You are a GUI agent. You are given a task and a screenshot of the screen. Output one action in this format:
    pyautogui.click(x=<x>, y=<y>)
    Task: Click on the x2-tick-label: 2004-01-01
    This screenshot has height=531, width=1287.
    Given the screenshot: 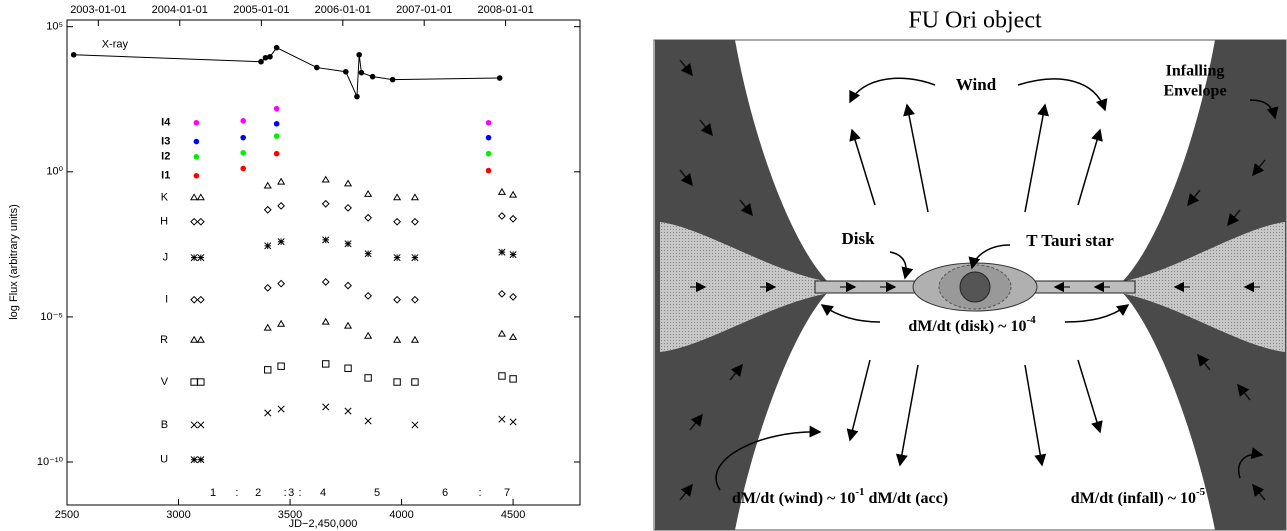 What is the action you would take?
    pyautogui.click(x=180, y=10)
    